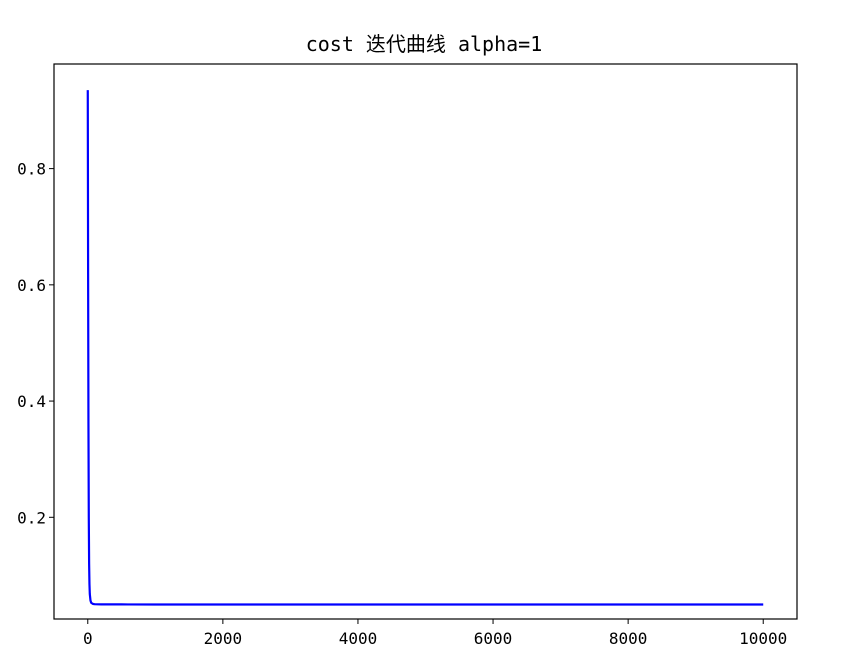 The image size is (860, 672). I want to click on x-tick-label: 6000, so click(493, 638).